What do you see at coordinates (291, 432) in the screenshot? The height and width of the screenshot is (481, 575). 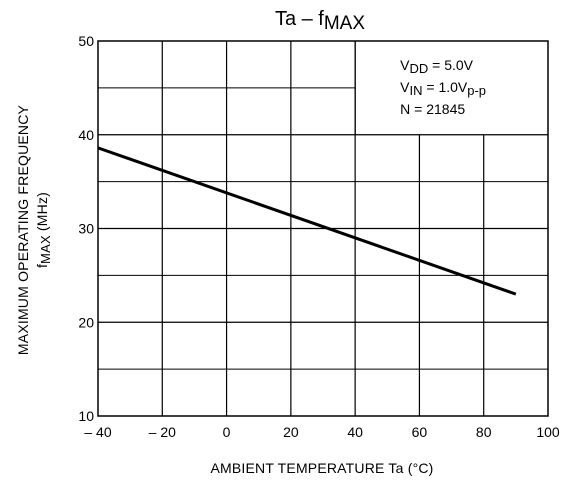 I see `x-tick-label: 20` at bounding box center [291, 432].